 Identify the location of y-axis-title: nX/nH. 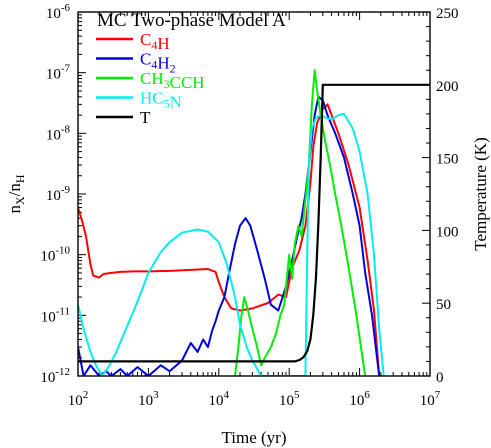
(16, 193).